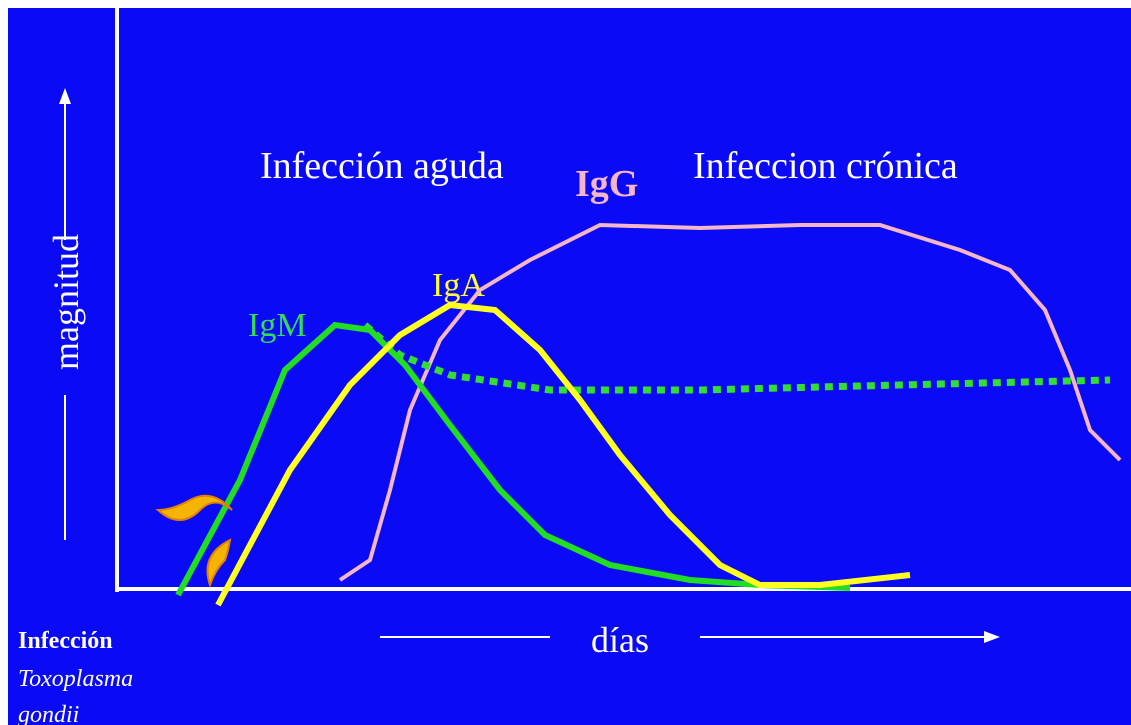 This screenshot has height=725, width=1131. Describe the element at coordinates (825, 166) in the screenshot. I see `chronic-label: Infeccion crónica` at that location.